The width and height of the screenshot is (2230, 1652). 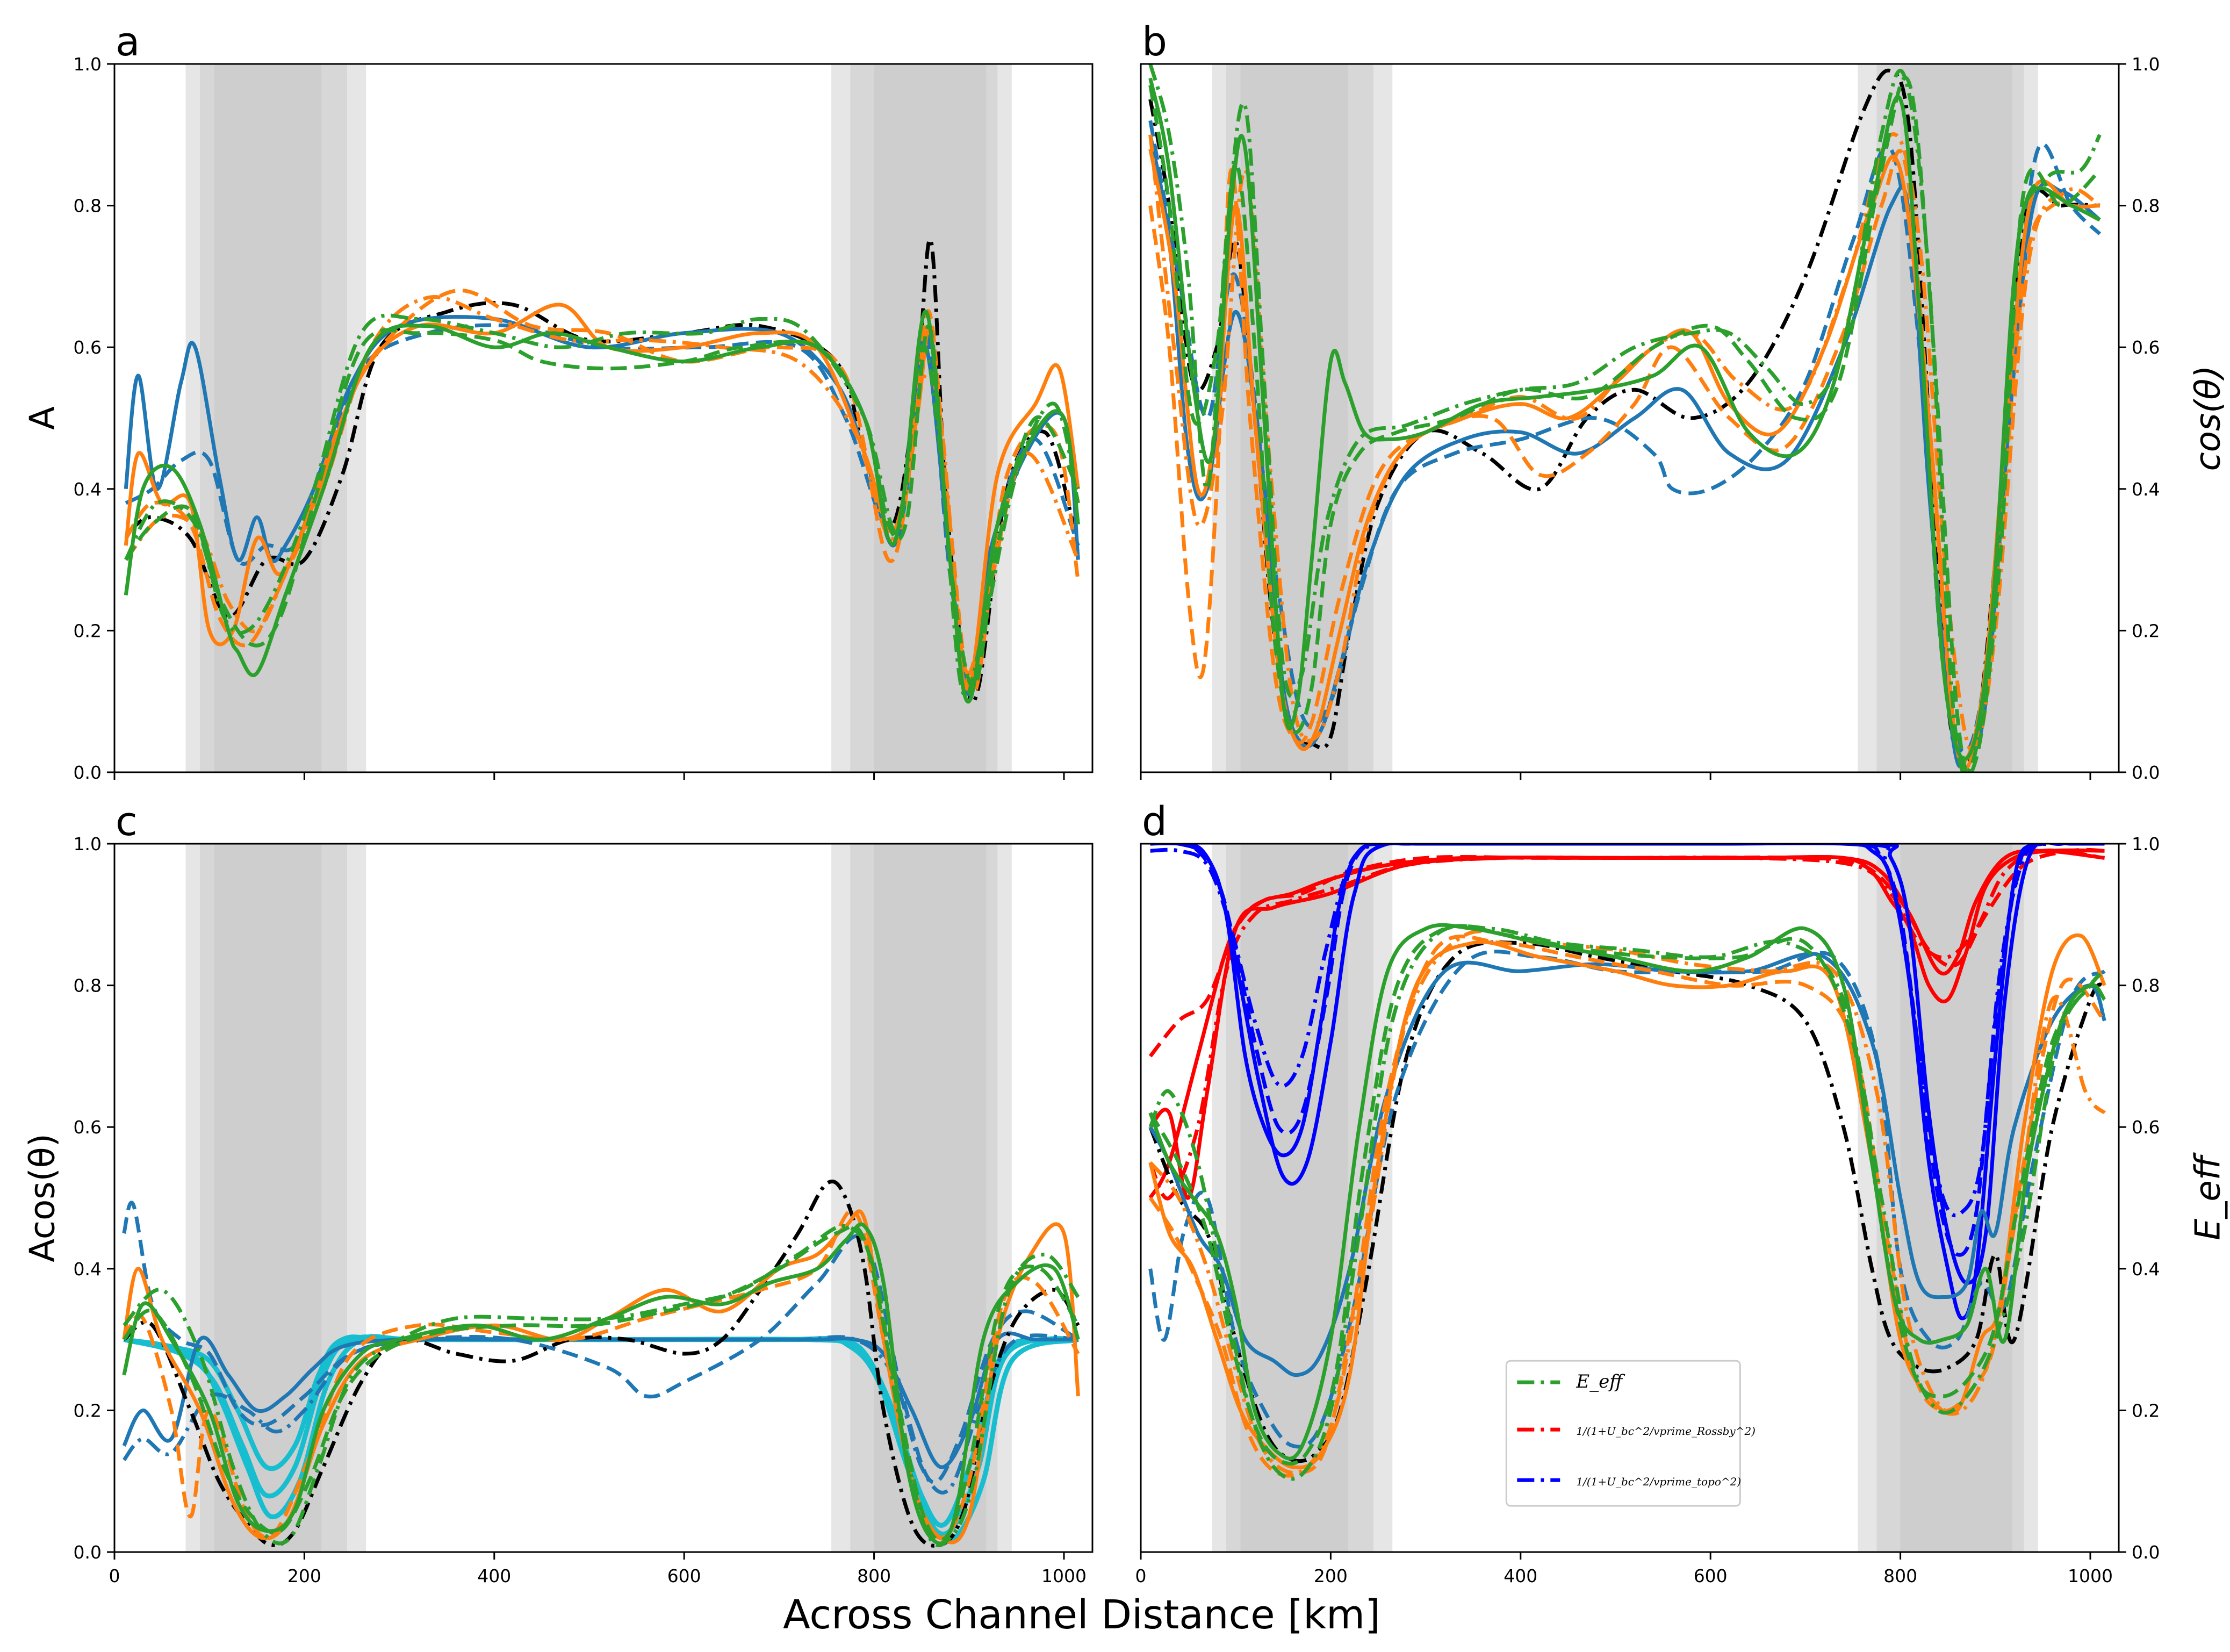 What do you see at coordinates (128, 42) in the screenshot?
I see `panel-a-label: a` at bounding box center [128, 42].